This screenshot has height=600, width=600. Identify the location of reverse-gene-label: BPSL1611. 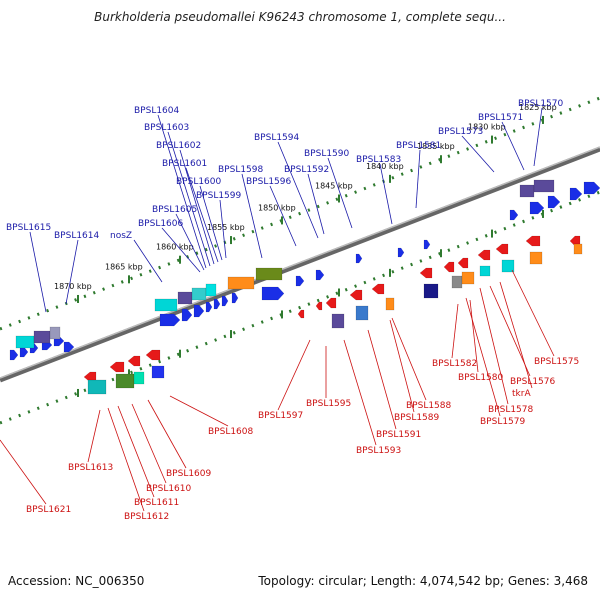
(156, 503).